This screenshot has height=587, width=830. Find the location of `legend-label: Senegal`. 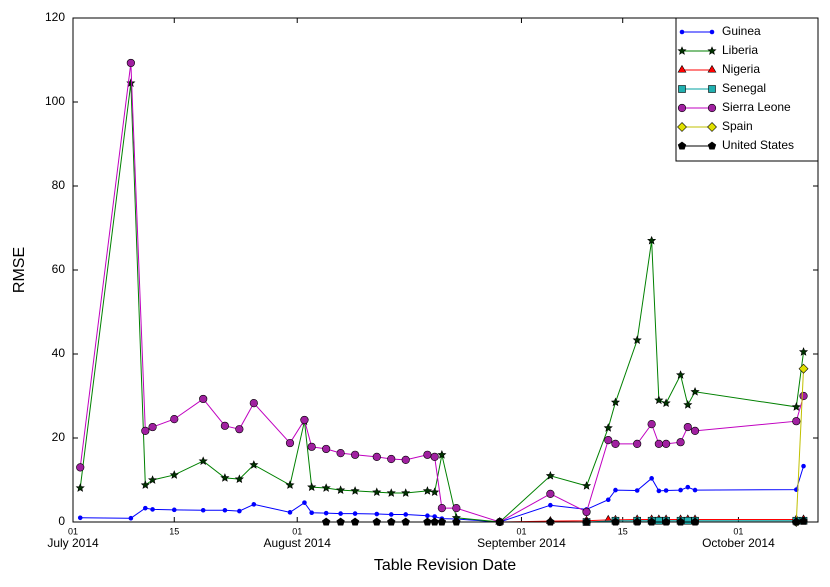

legend-label: Senegal is located at coordinates (744, 88).